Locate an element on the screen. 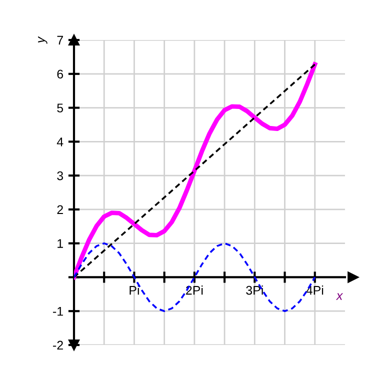  y-tick-label: 7 is located at coordinates (60, 40).